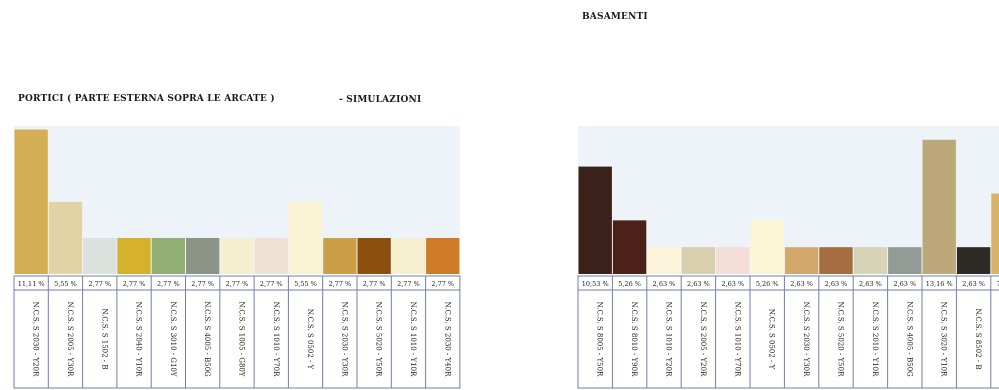  I want to click on portici-category-label: N.C.S. S 1010 - Y70R, so click(276, 339).